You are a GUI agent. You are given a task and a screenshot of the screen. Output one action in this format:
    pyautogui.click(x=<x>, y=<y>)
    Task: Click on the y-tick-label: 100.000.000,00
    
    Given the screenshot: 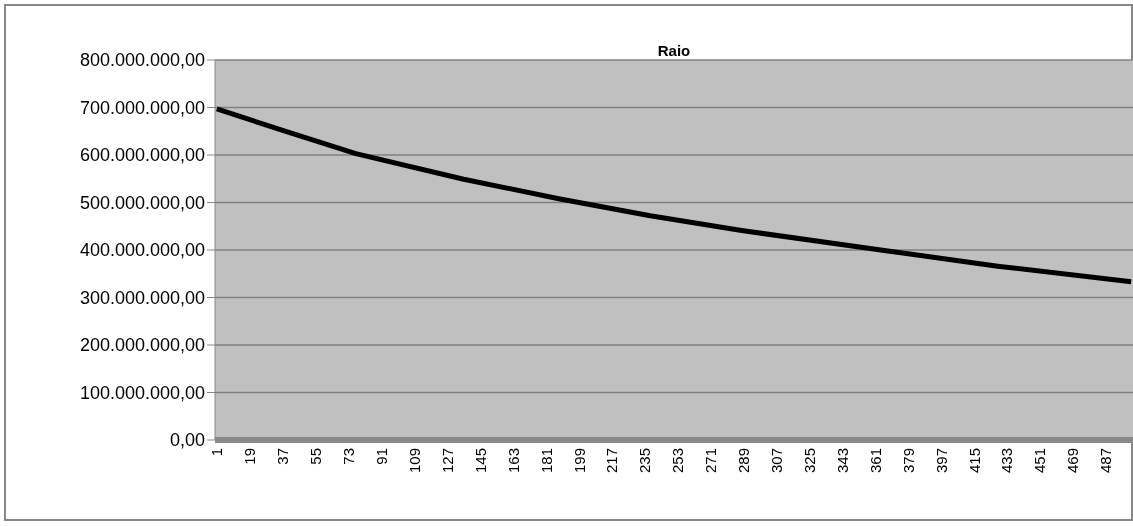 What is the action you would take?
    pyautogui.click(x=142, y=392)
    